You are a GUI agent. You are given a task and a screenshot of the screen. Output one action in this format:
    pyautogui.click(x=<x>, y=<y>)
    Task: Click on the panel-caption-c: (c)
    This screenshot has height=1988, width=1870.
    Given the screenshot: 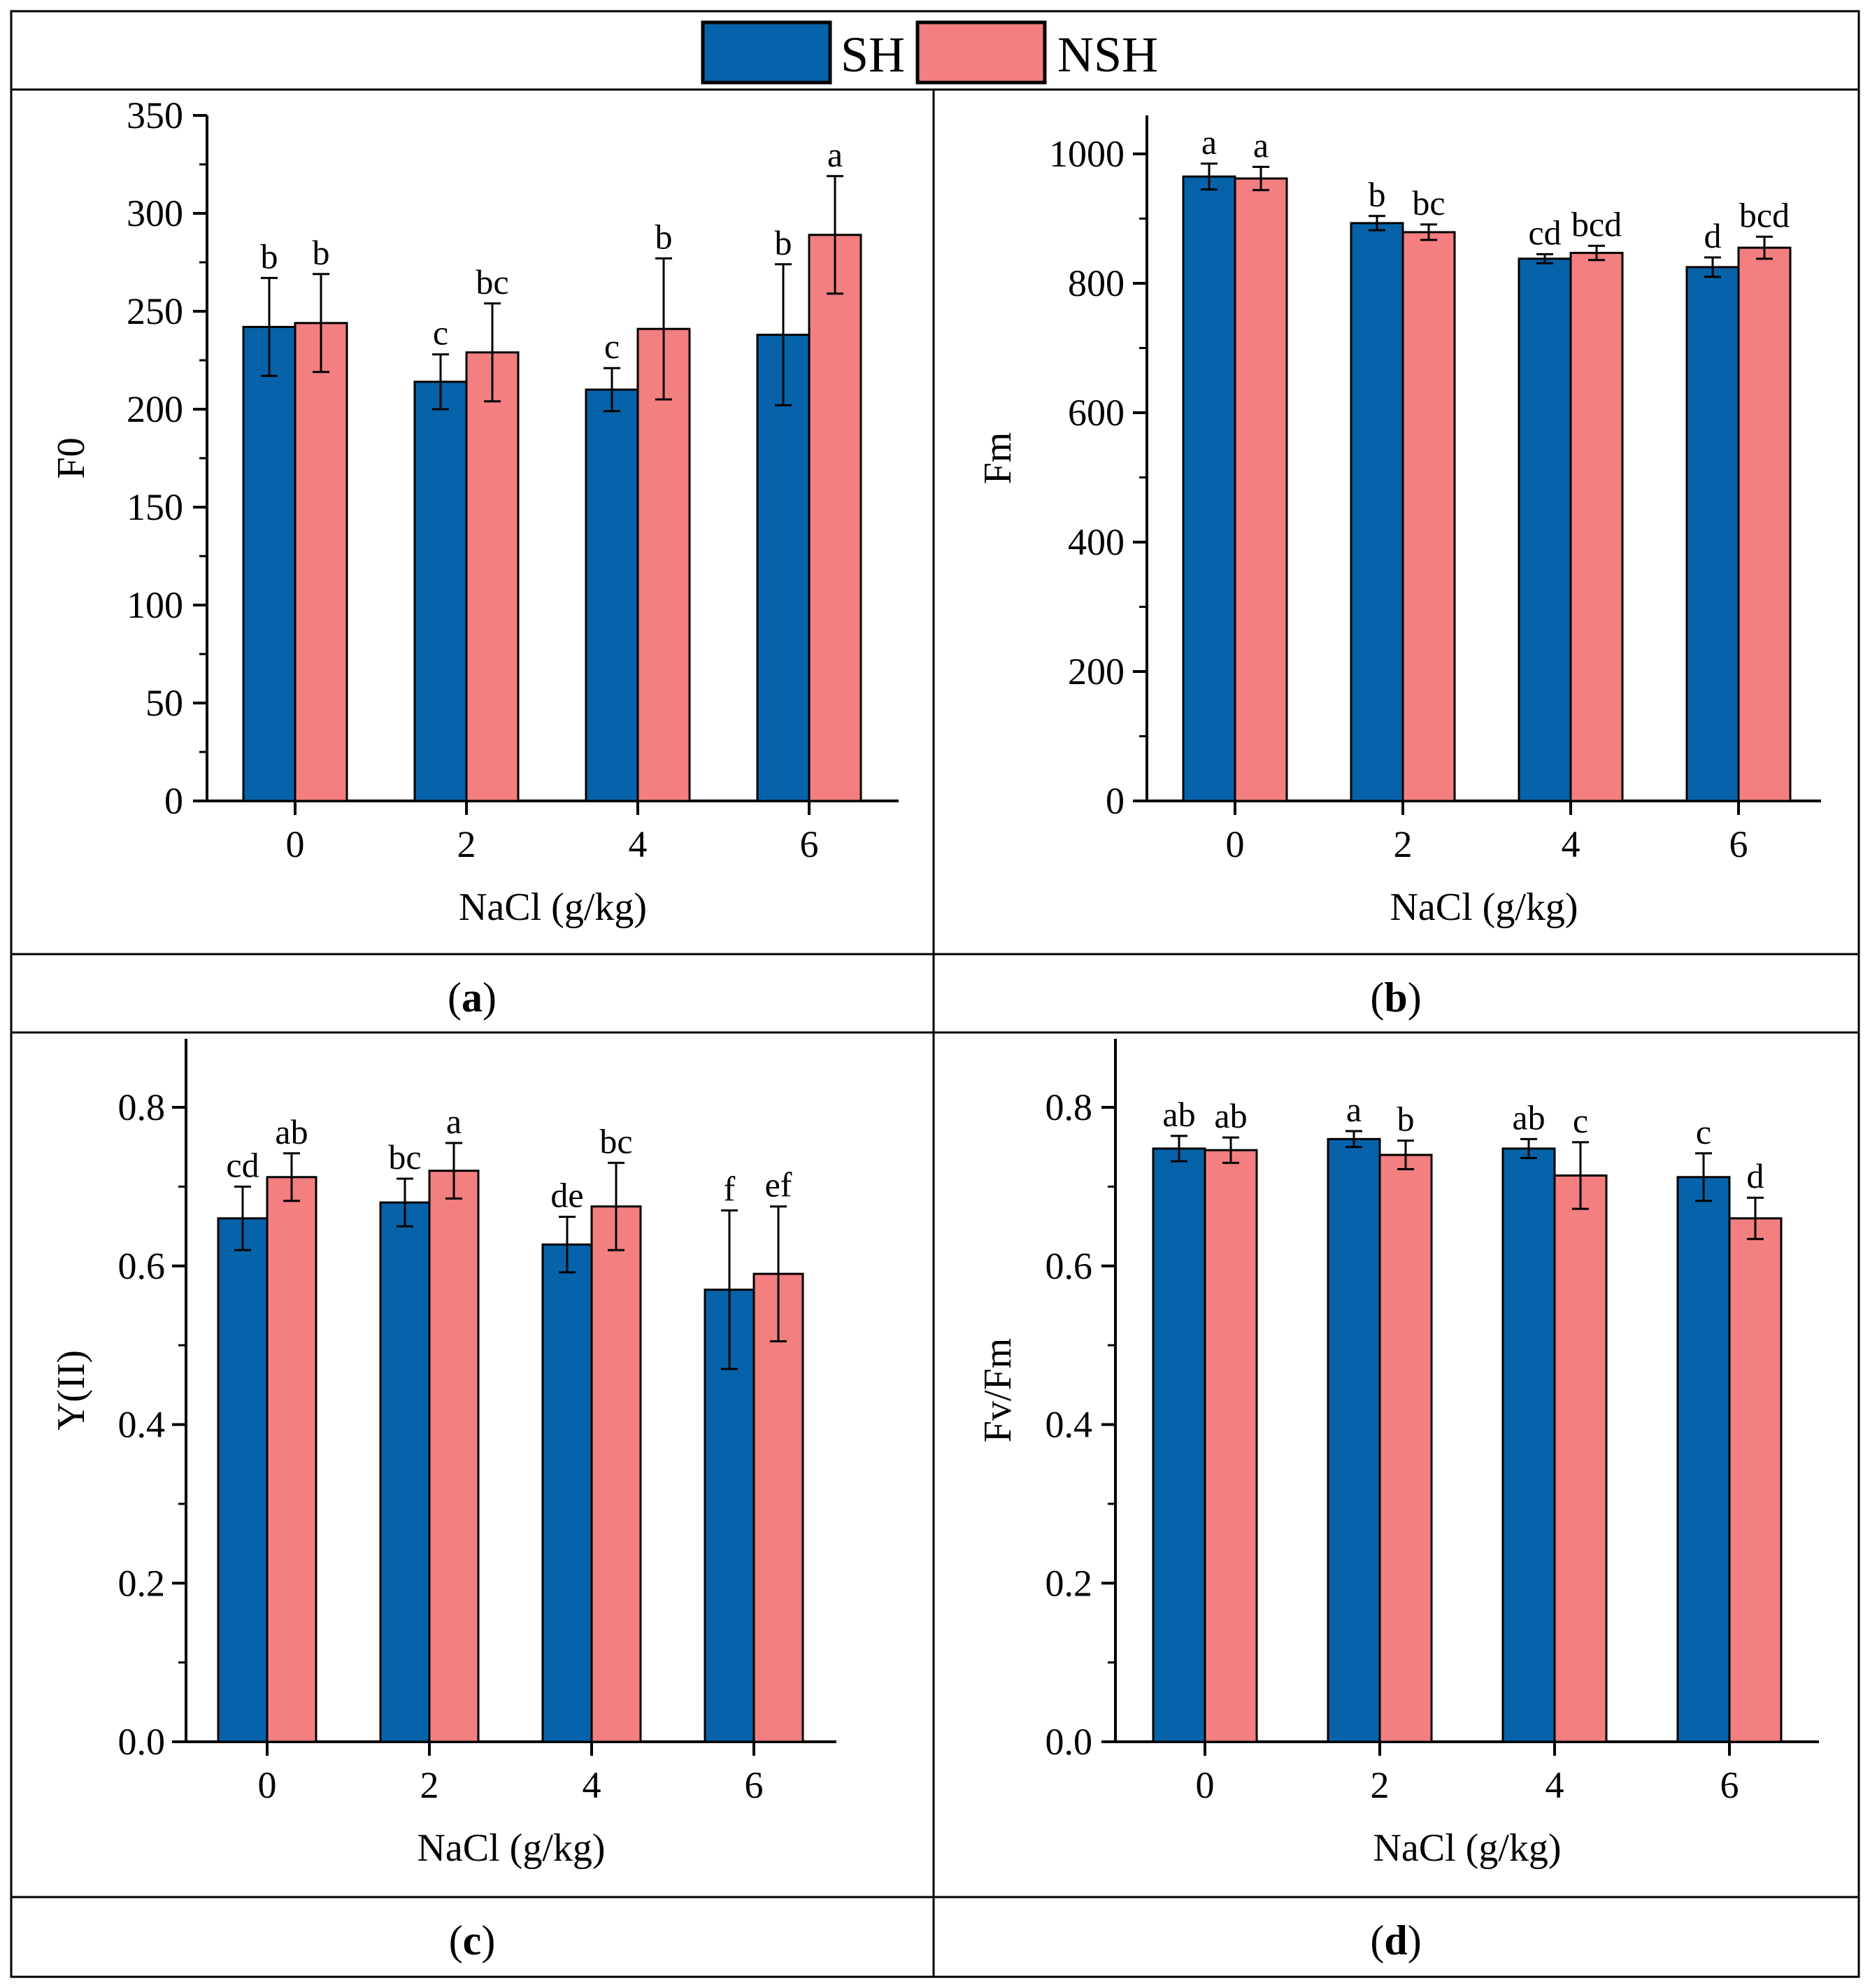 What is the action you would take?
    pyautogui.click(x=472, y=1940)
    